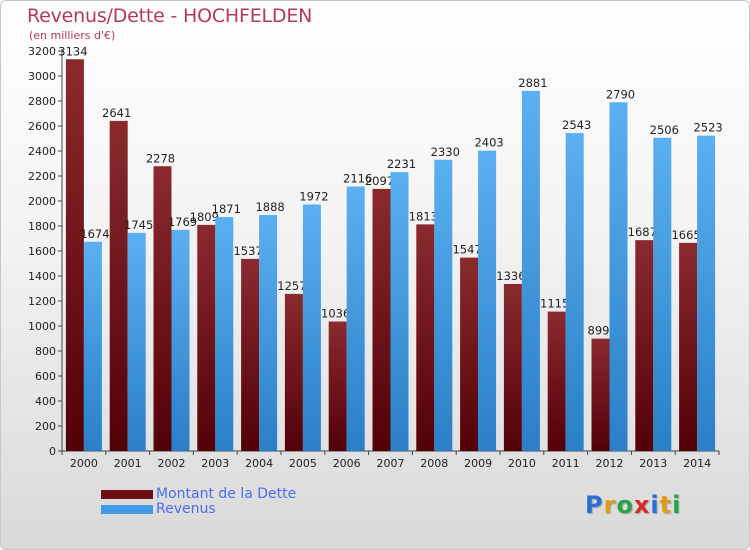 The image size is (750, 550). What do you see at coordinates (42, 251) in the screenshot?
I see `y-tick-label: 1600` at bounding box center [42, 251].